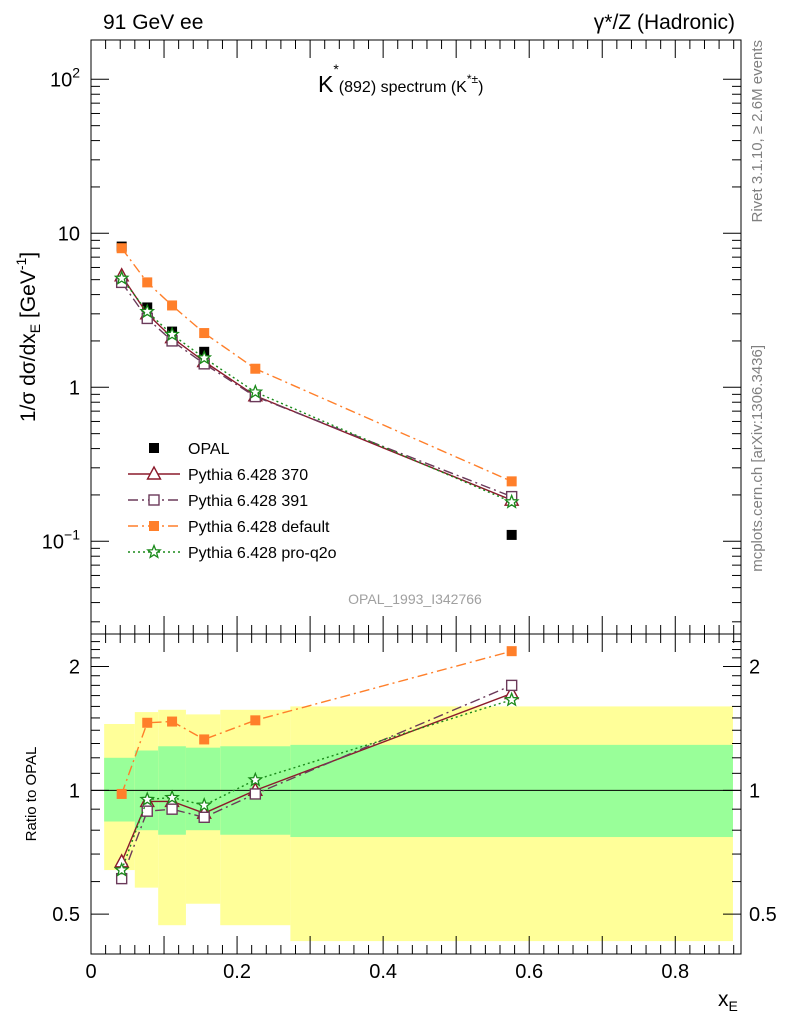 The width and height of the screenshot is (786, 1024). I want to click on legend-entry-1: Pythia 6.428 370, so click(218, 474).